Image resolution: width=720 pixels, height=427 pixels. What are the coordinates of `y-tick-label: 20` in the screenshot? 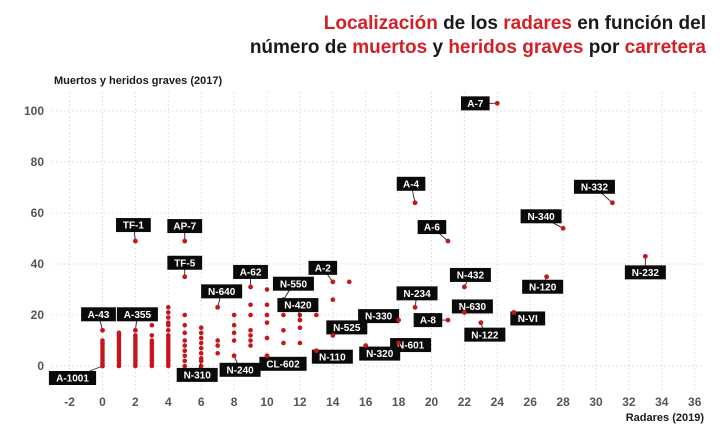 It's located at (38, 315).